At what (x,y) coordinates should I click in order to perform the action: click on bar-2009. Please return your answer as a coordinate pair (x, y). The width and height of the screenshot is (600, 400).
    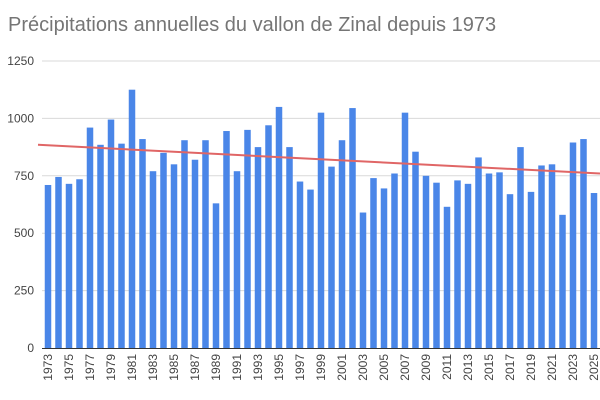
    Looking at the image, I should click on (426, 261).